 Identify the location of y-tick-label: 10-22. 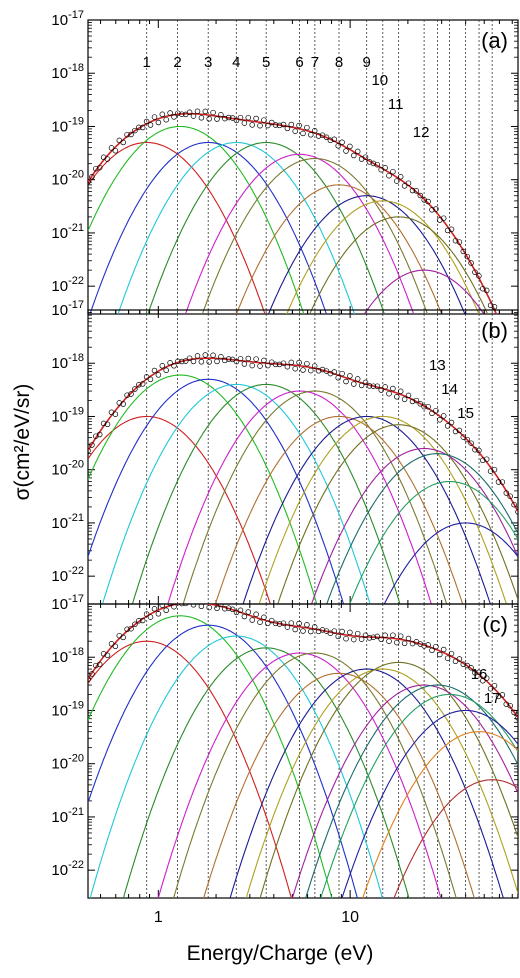
(67, 869).